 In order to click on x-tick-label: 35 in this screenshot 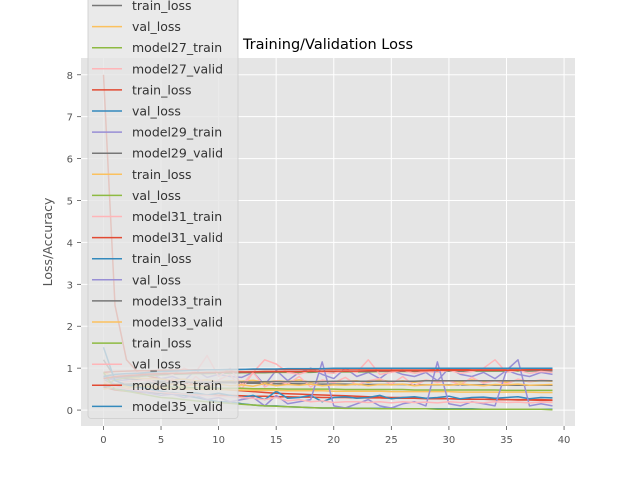, I will do `click(506, 440)`.